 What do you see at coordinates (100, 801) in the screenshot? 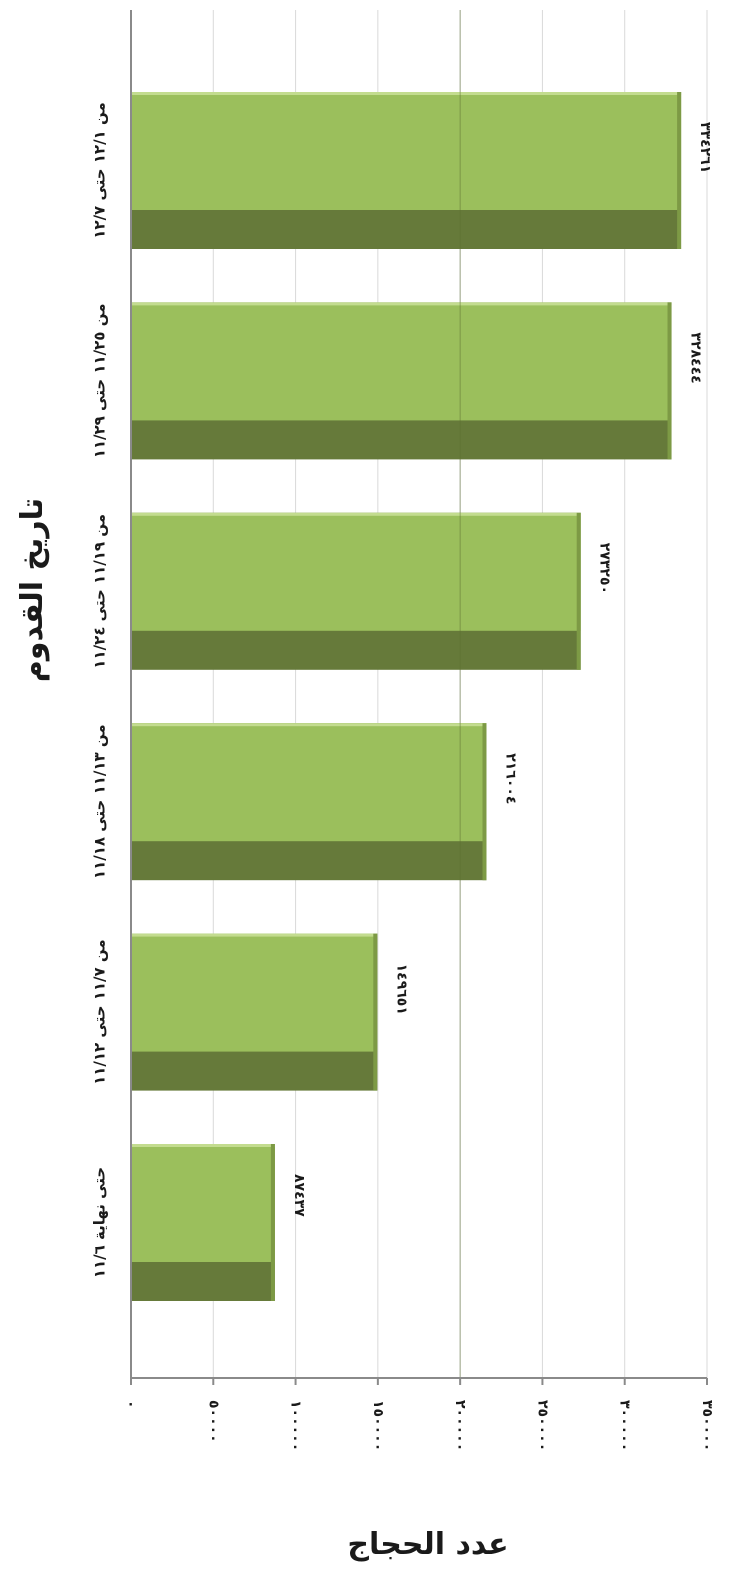
I see `category-label: من ١١/١٣ حتى ١١/١٨` at bounding box center [100, 801].